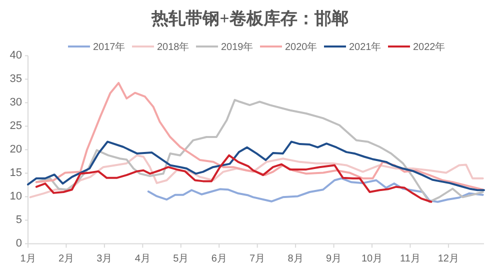  What do you see at coordinates (142, 259) in the screenshot?
I see `x-tick-label: 4月` at bounding box center [142, 259].